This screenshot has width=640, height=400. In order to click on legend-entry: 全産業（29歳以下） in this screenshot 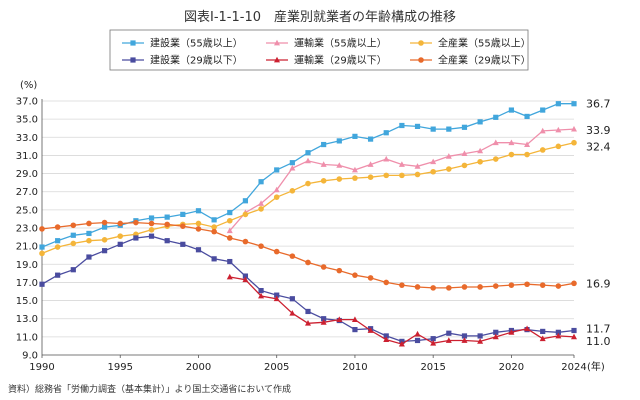, I will do `click(484, 60)`.